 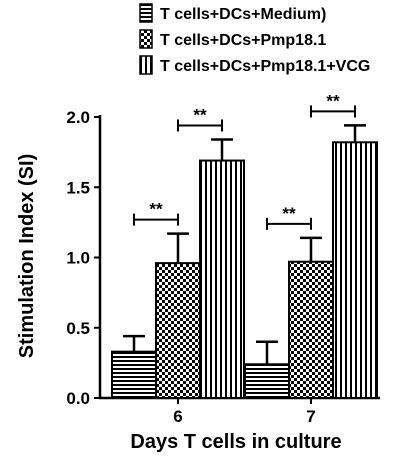 What do you see at coordinates (78, 187) in the screenshot?
I see `y-tick-label: 1.5` at bounding box center [78, 187].